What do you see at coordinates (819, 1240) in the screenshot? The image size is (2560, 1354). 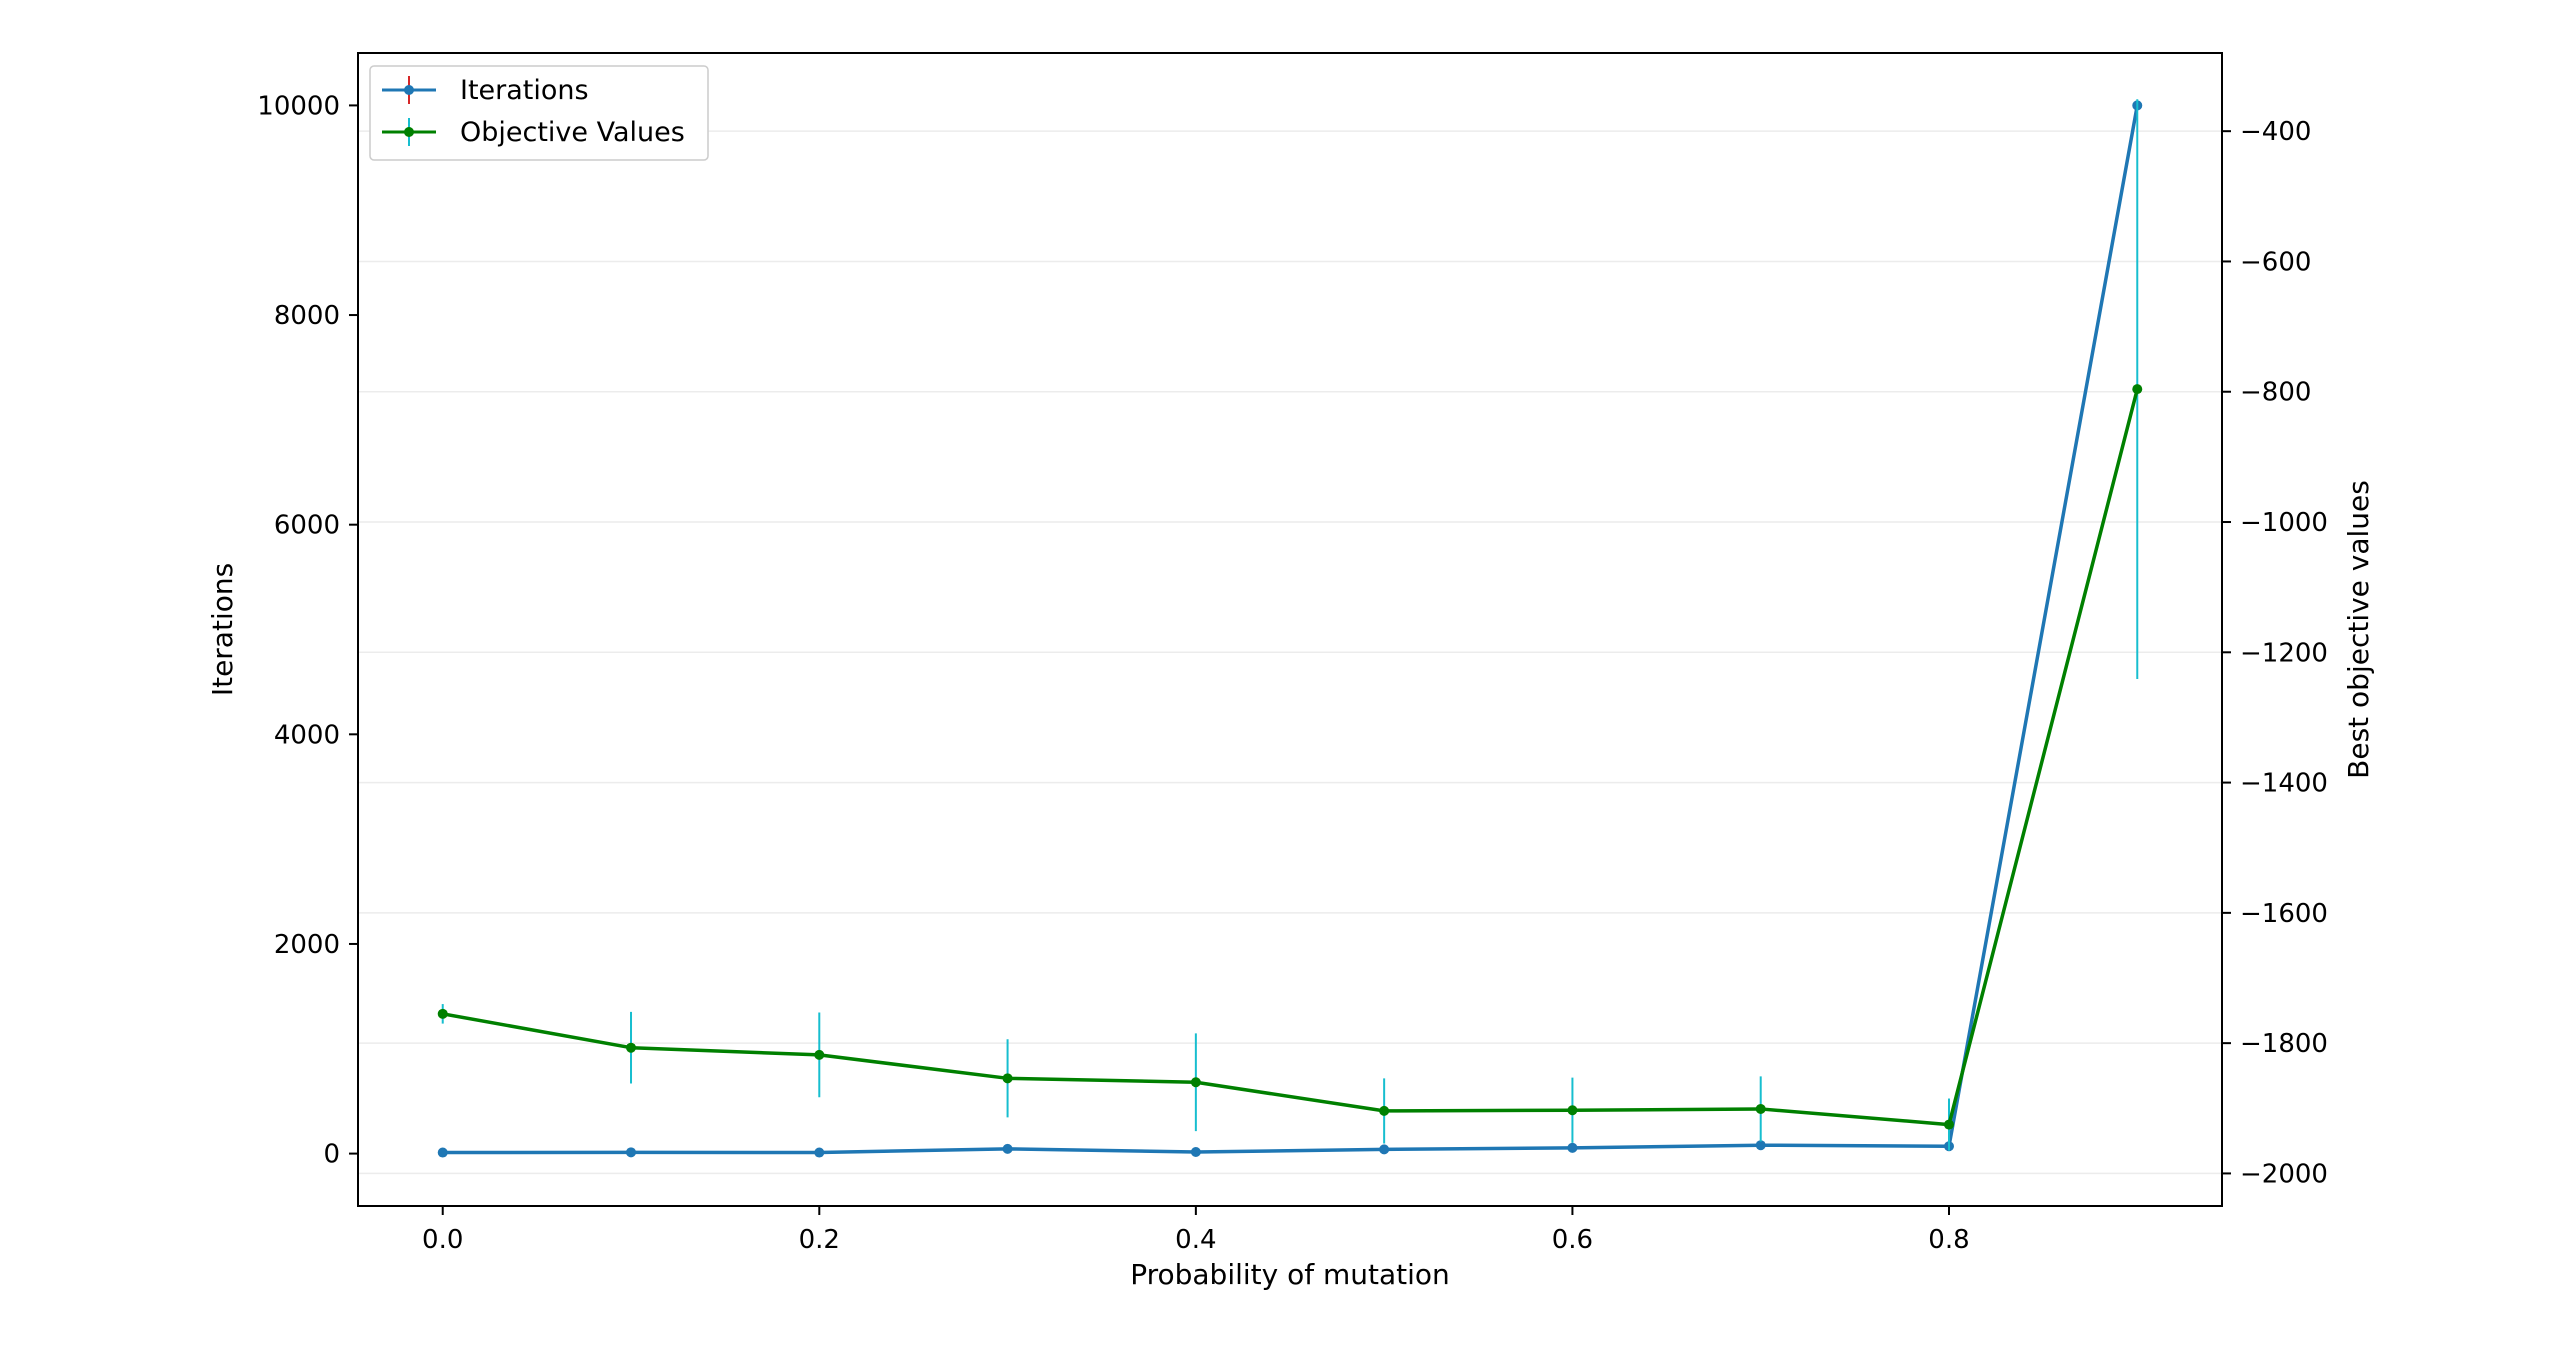 I see `x-tick-label-1: 0.2` at bounding box center [819, 1240].